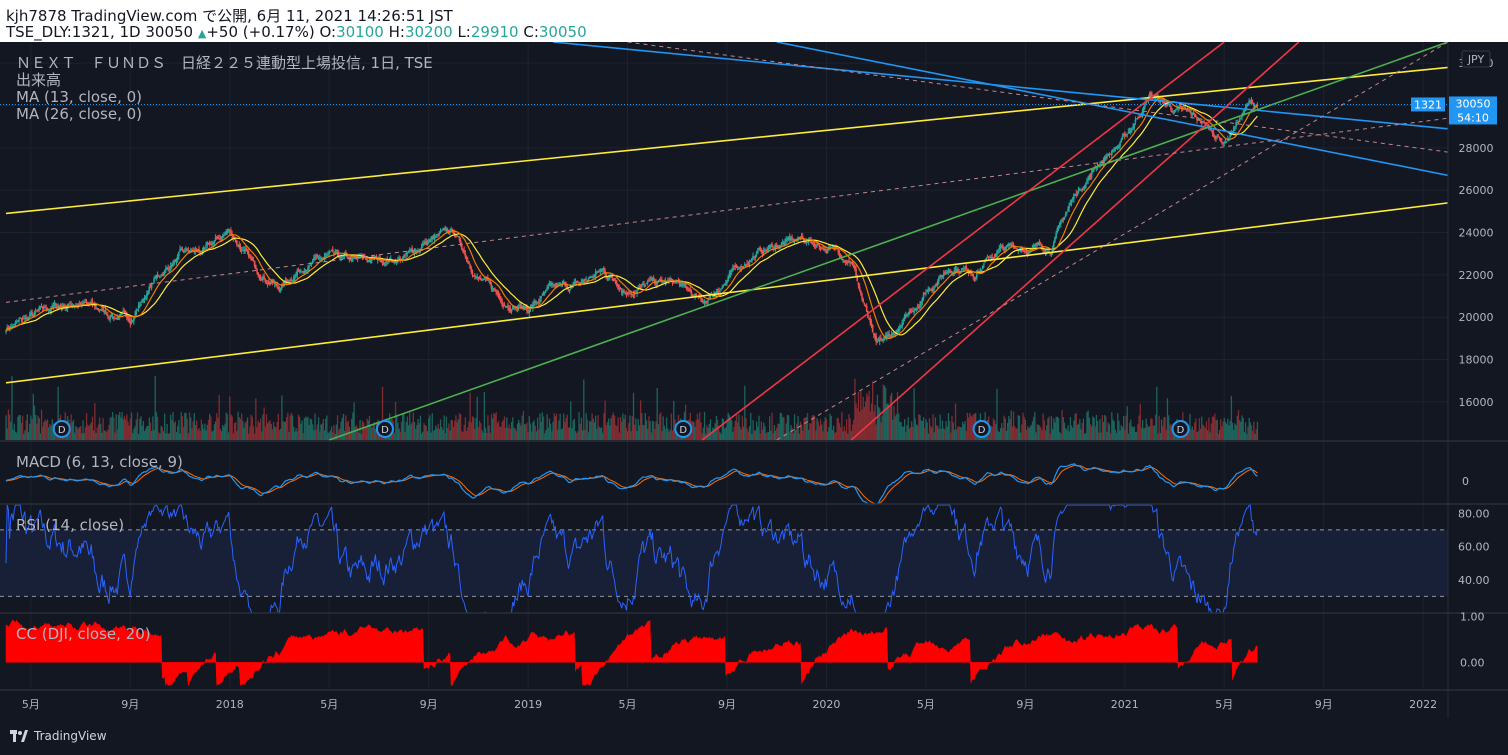  Describe the element at coordinates (384, 429) in the screenshot. I see `dividend-marker` at that location.